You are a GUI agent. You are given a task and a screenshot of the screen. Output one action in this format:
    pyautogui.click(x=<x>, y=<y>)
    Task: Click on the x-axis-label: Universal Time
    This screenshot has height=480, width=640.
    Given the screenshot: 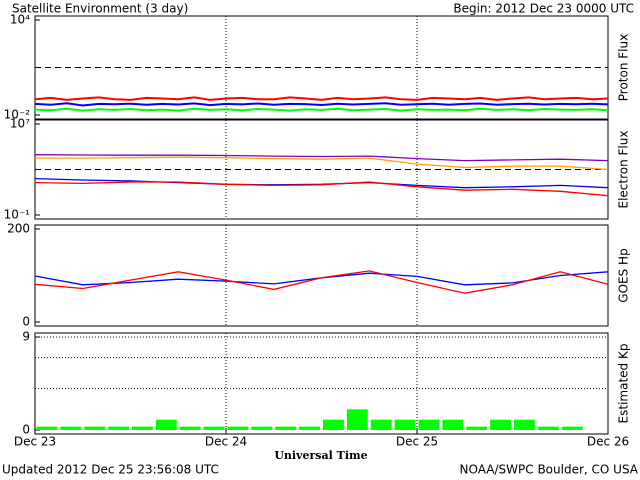 What is the action you would take?
    pyautogui.click(x=320, y=455)
    